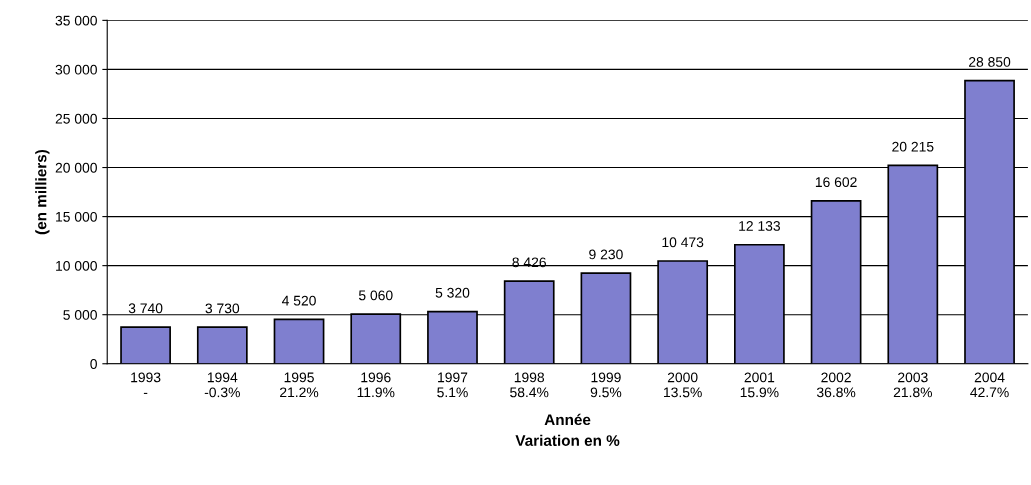  I want to click on x-tick-label: 2004 42.7%, so click(989, 385).